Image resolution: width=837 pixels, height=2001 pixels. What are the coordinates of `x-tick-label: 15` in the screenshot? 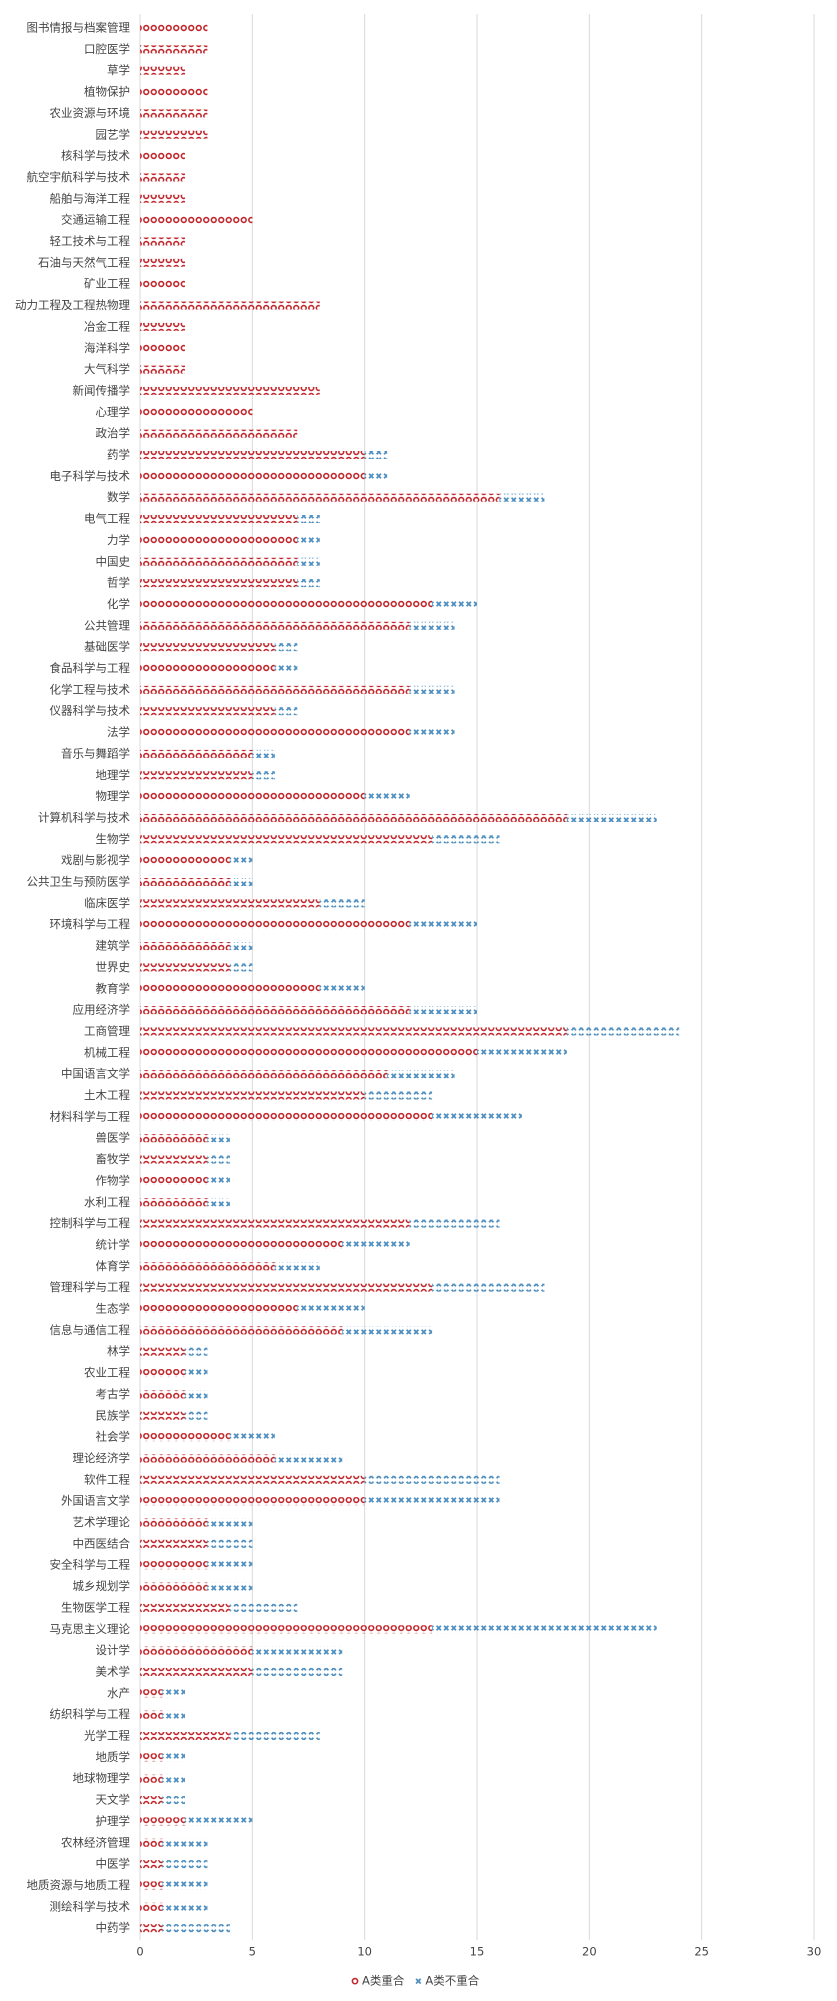 It's located at (477, 1952).